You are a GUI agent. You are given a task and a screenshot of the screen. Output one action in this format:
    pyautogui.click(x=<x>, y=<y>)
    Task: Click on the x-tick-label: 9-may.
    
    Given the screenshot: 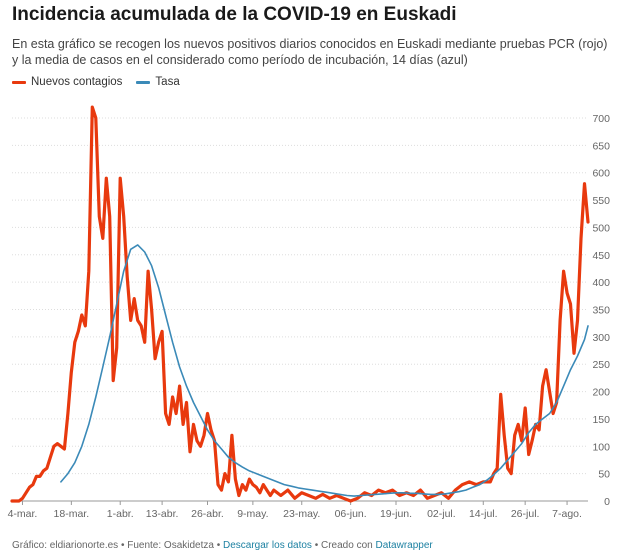 What is the action you would take?
    pyautogui.click(x=252, y=514)
    